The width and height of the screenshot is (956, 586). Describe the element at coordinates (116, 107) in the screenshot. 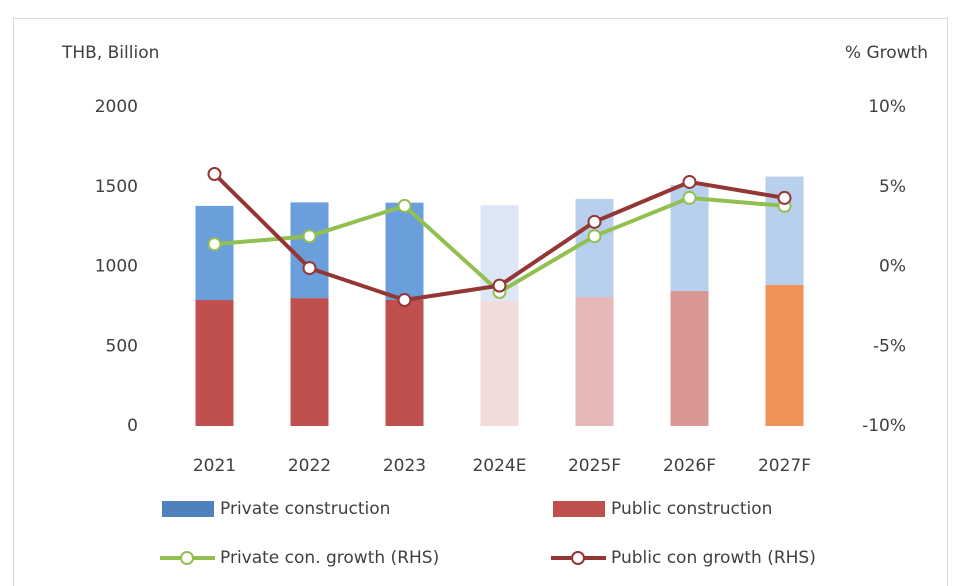

I see `y-tick-label: 2000` at that location.